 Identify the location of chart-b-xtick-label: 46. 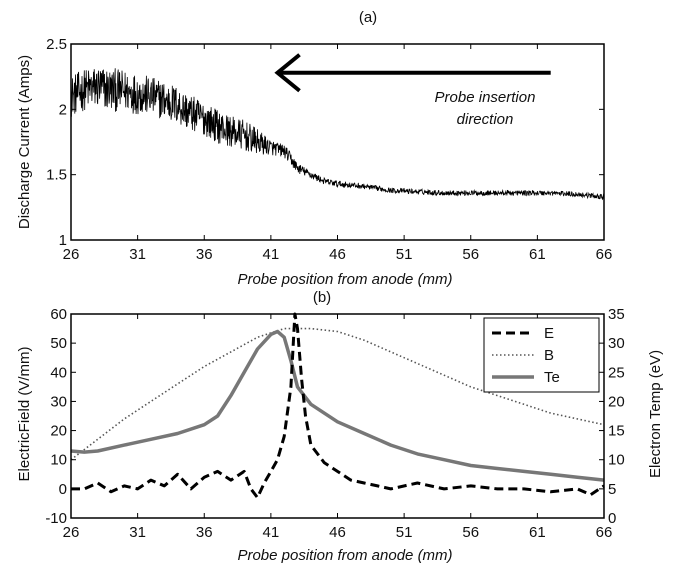
(337, 532).